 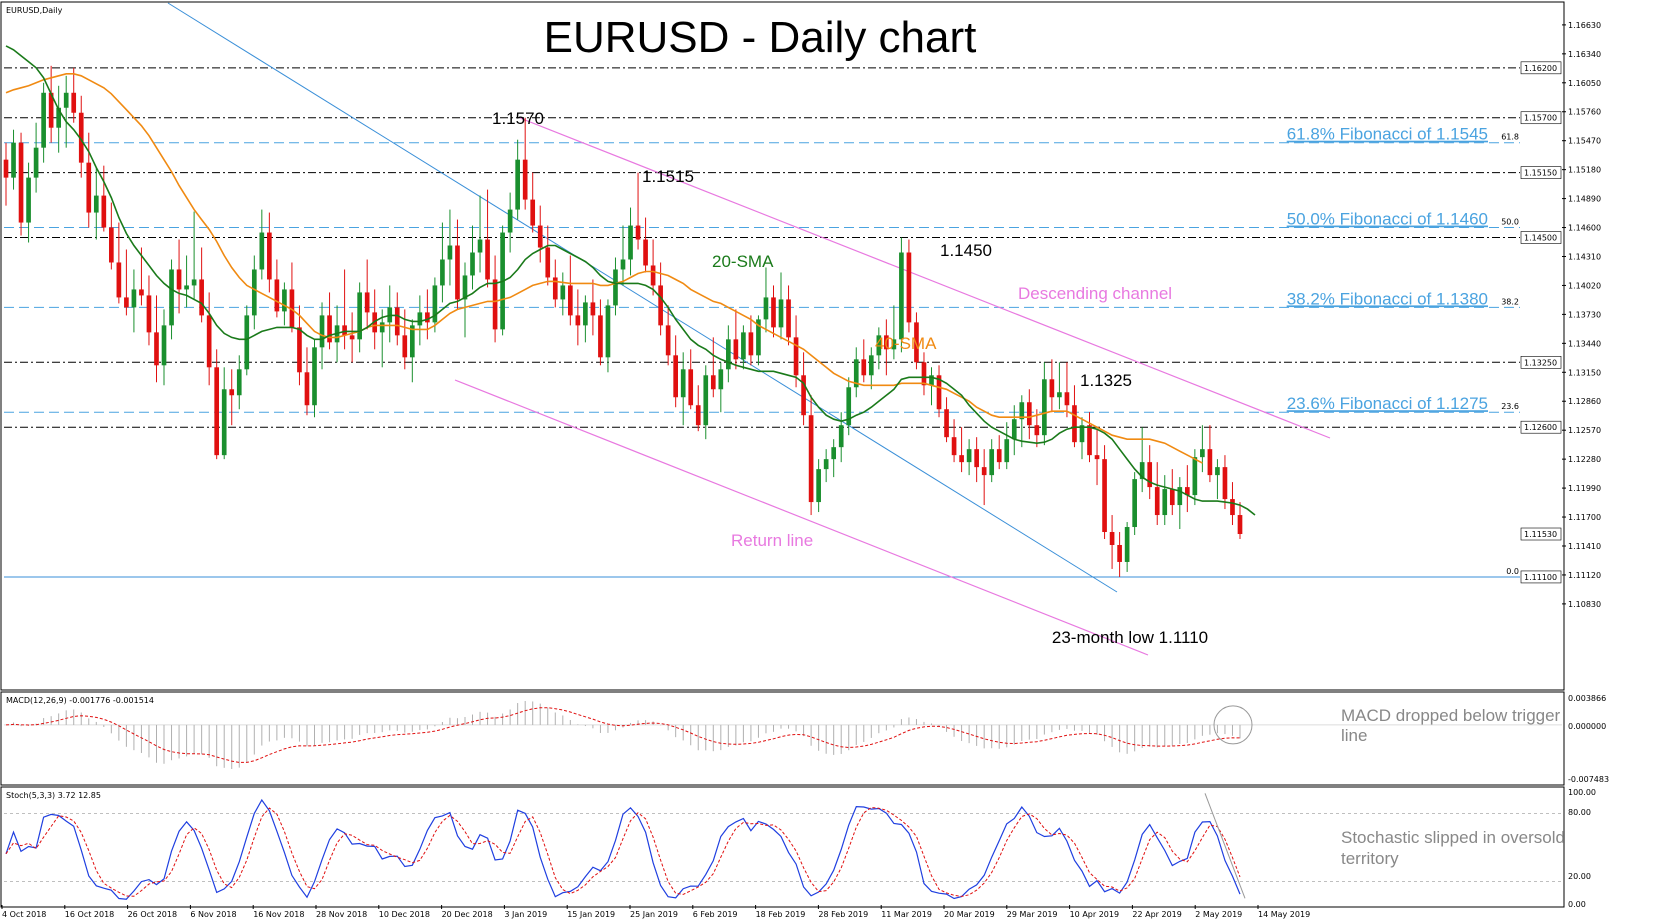 I want to click on peak-label-3: 1.1450, so click(x=966, y=250).